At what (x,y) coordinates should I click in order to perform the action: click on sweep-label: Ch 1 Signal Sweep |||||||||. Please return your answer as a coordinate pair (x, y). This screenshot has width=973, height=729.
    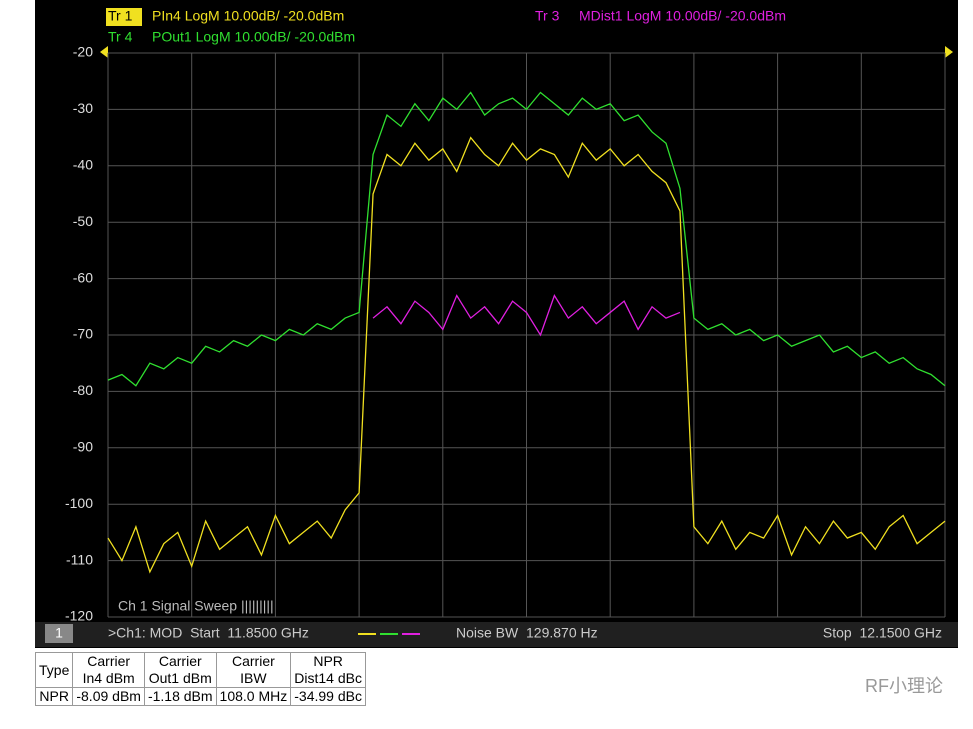
    Looking at the image, I should click on (196, 606).